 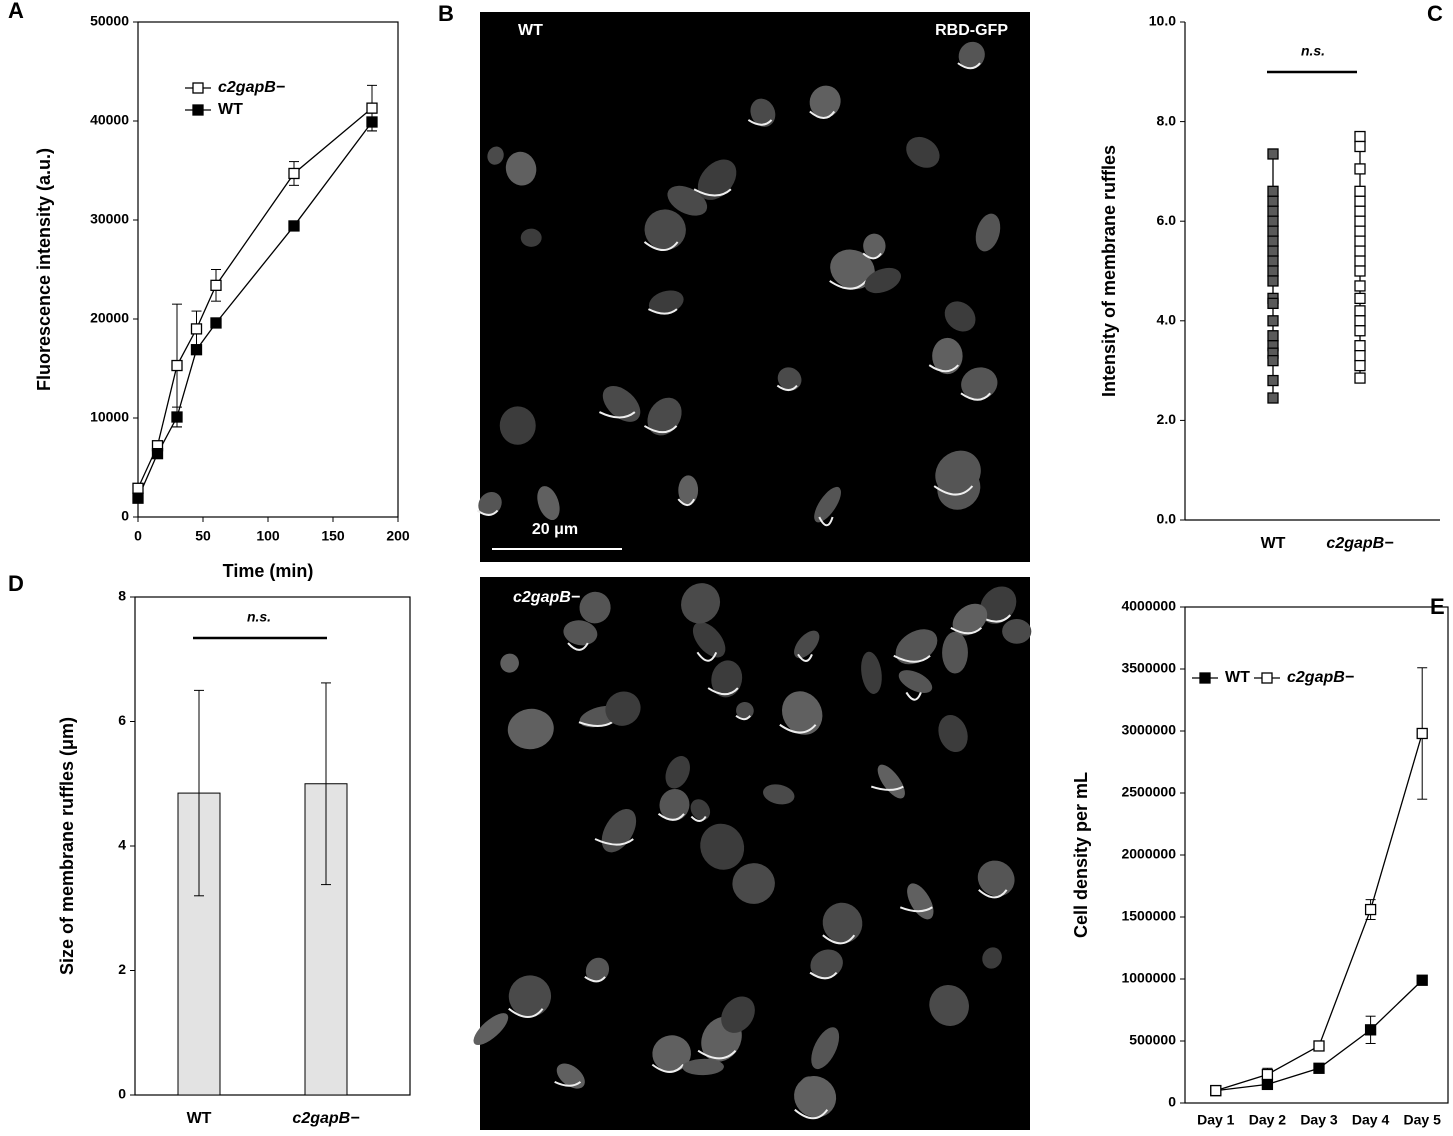 What do you see at coordinates (1162, 21) in the screenshot?
I see `y-tick-label: 10.0` at bounding box center [1162, 21].